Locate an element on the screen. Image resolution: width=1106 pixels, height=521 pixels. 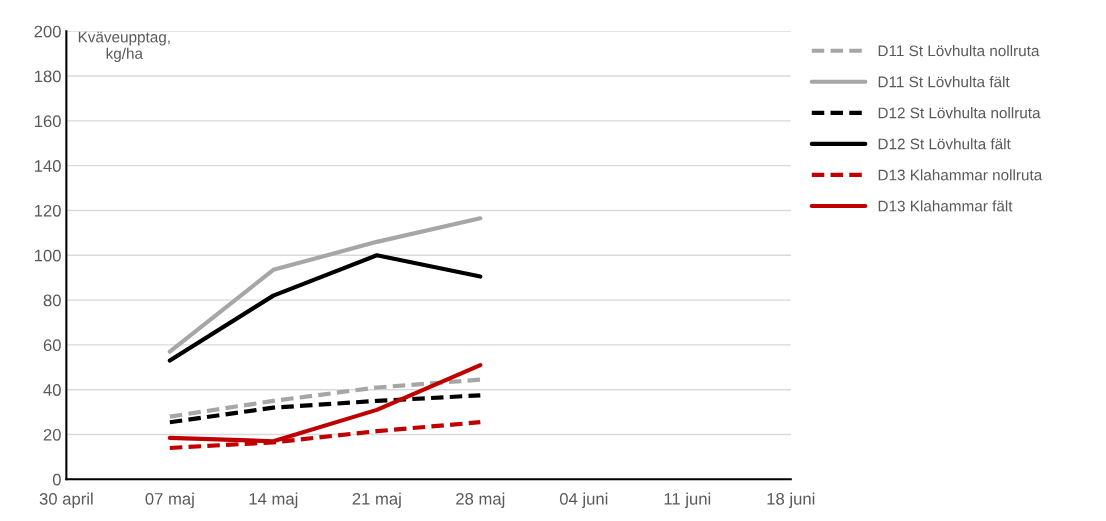
legend-label: D13 Klahammar fält is located at coordinates (945, 206).